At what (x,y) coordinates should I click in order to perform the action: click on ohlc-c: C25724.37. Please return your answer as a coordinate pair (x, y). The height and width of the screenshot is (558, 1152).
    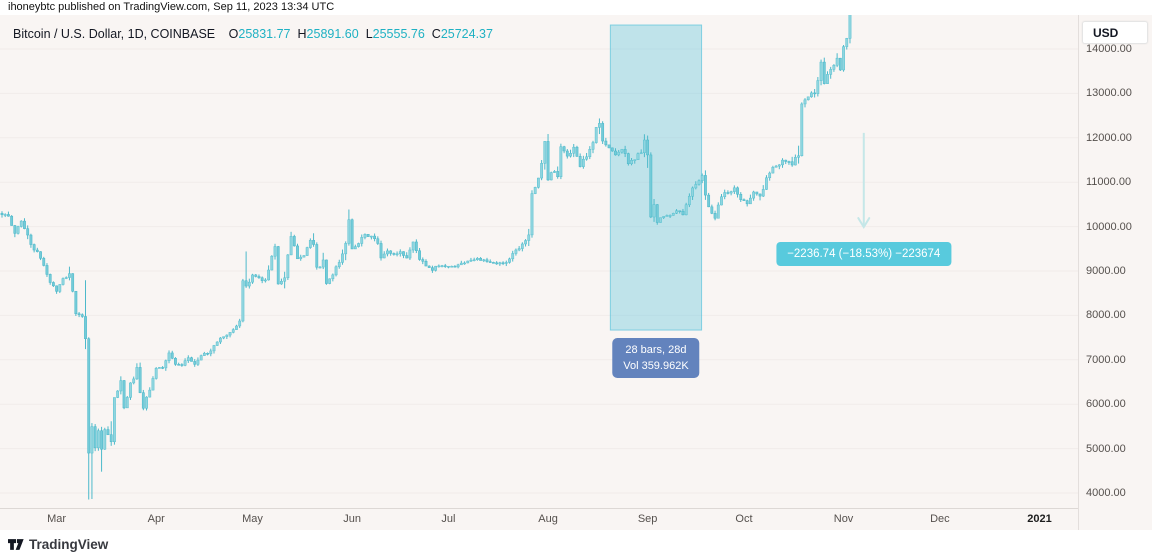
    Looking at the image, I should click on (462, 34).